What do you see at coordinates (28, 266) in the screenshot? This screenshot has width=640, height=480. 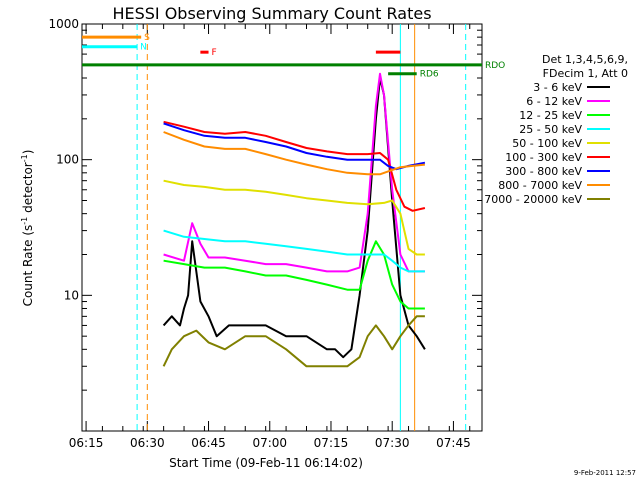 I see `y-axis-label-main: Count Rate (s` at bounding box center [28, 266].